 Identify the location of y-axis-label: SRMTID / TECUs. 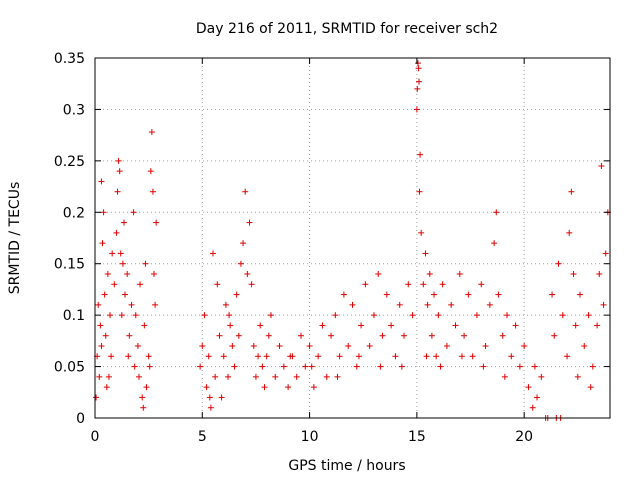
(15, 238).